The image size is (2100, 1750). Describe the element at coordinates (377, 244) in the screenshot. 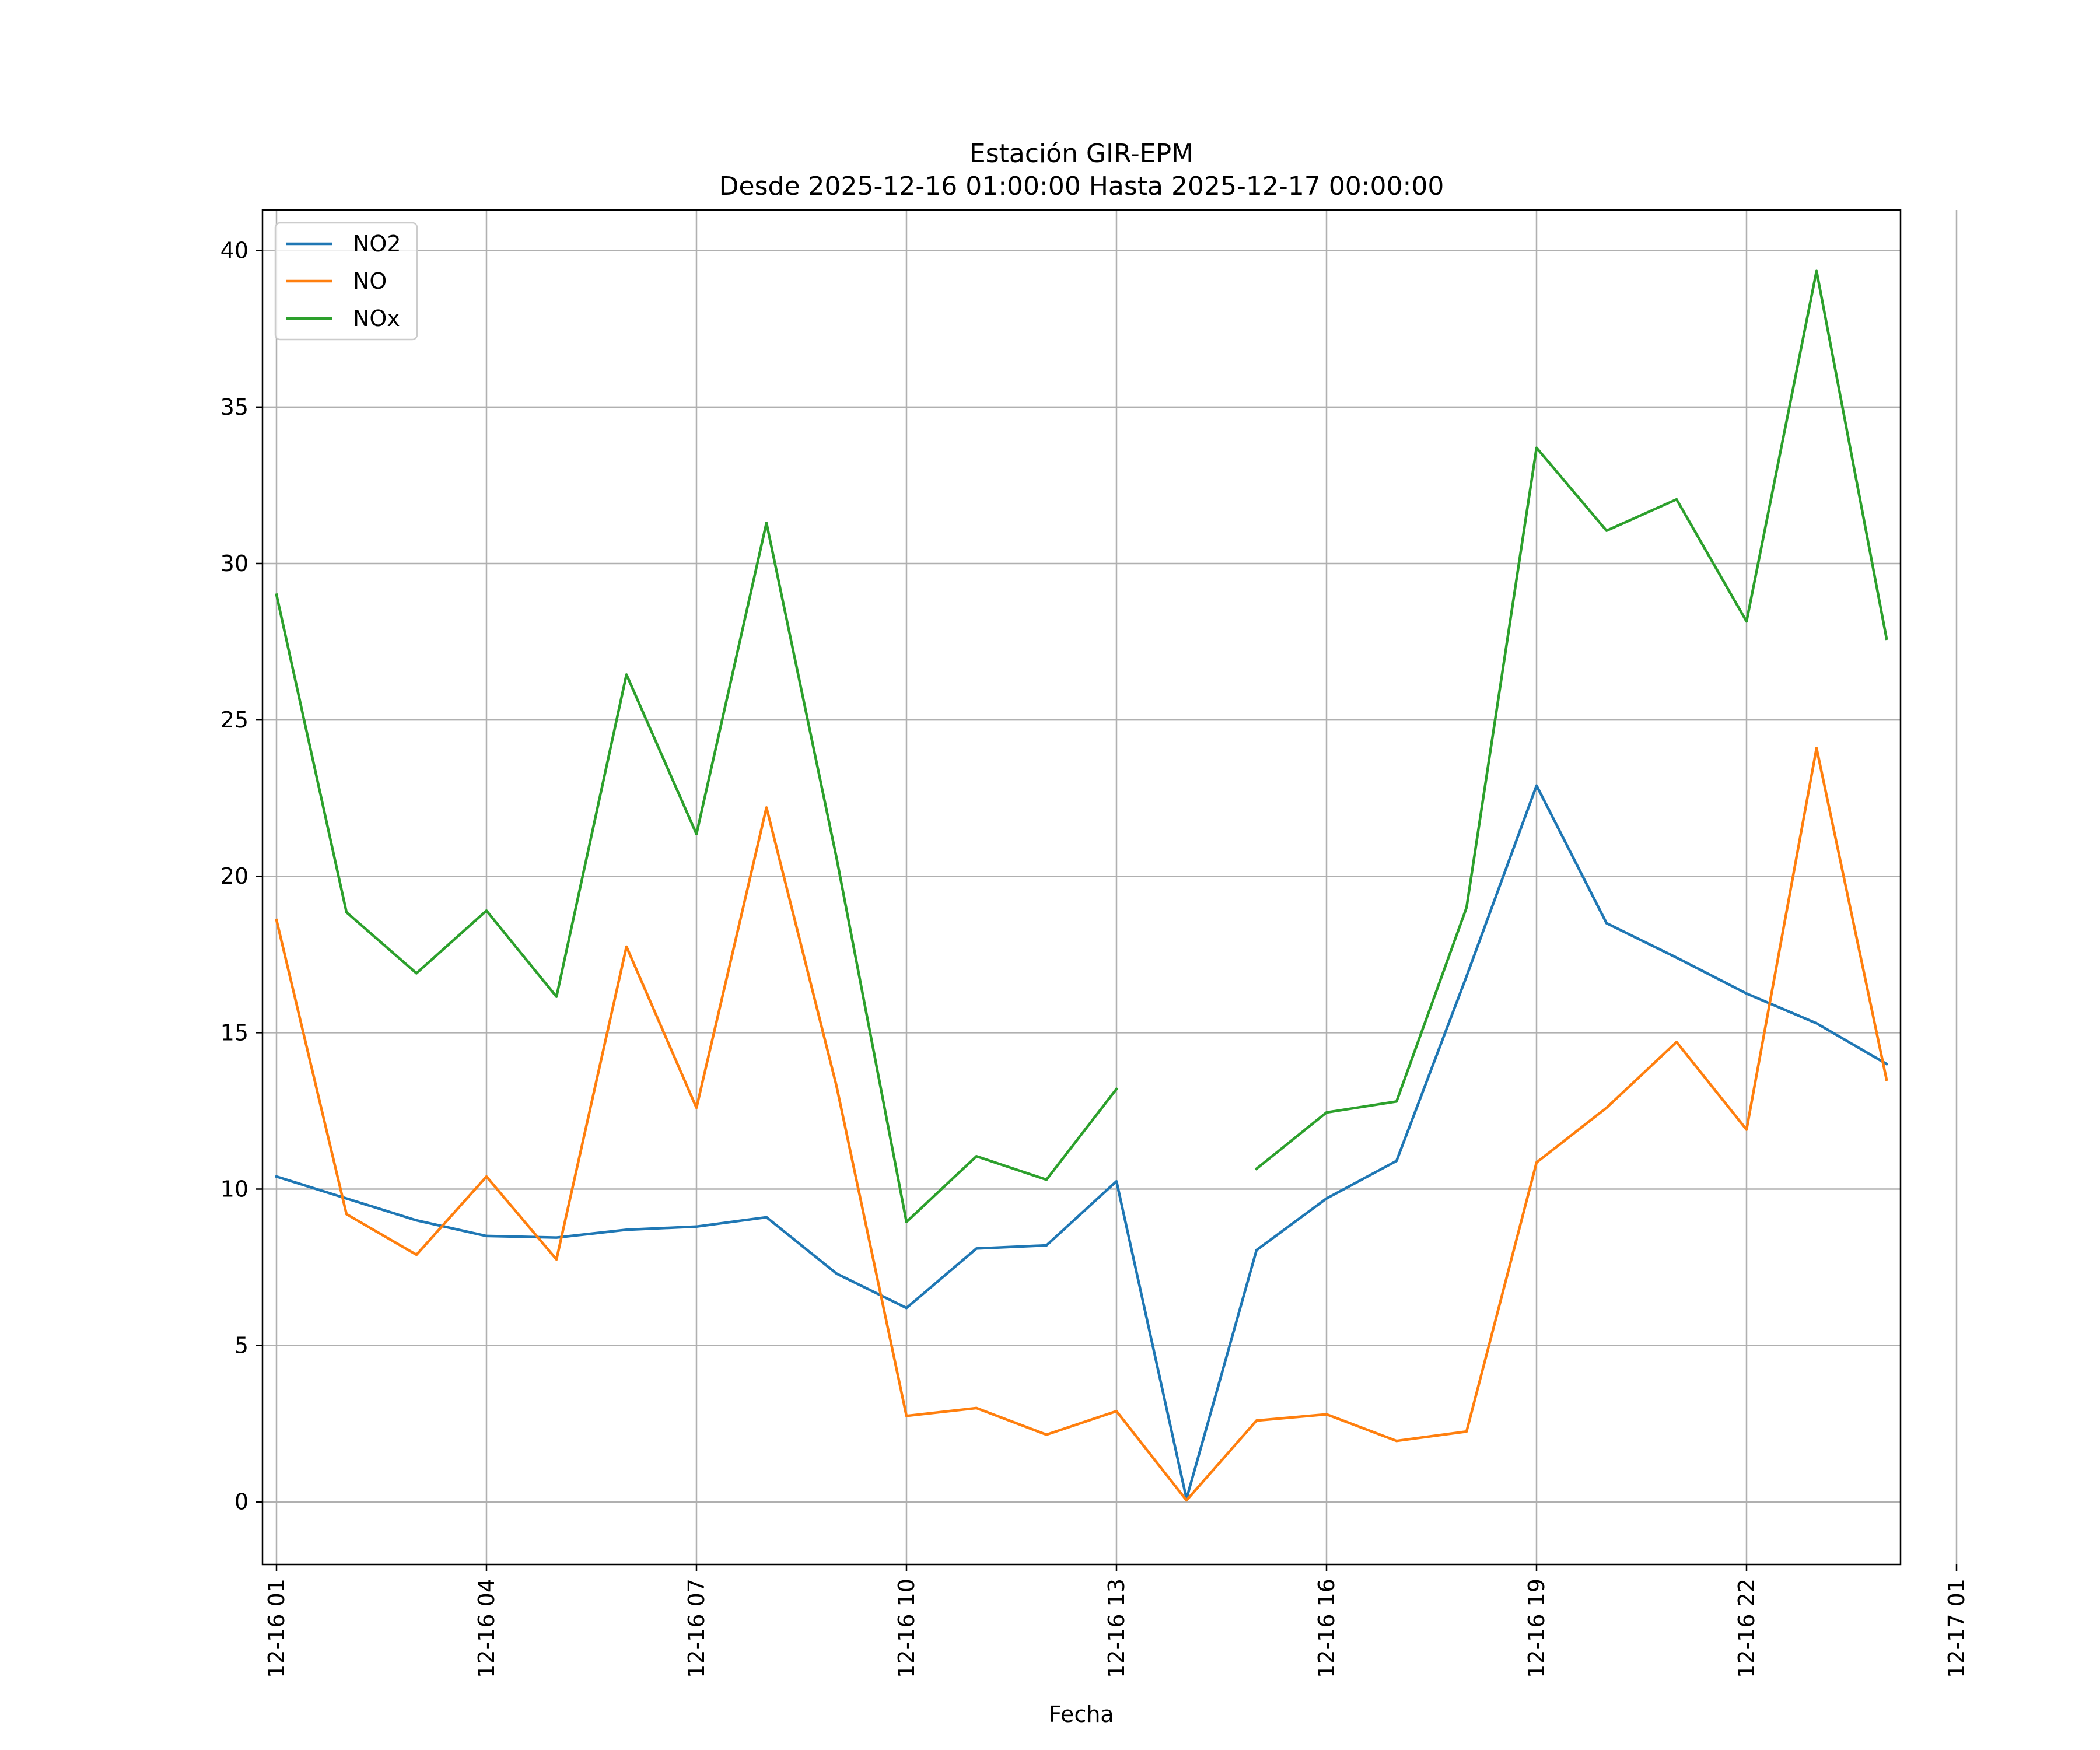

I see `legend-label: NO2` at that location.